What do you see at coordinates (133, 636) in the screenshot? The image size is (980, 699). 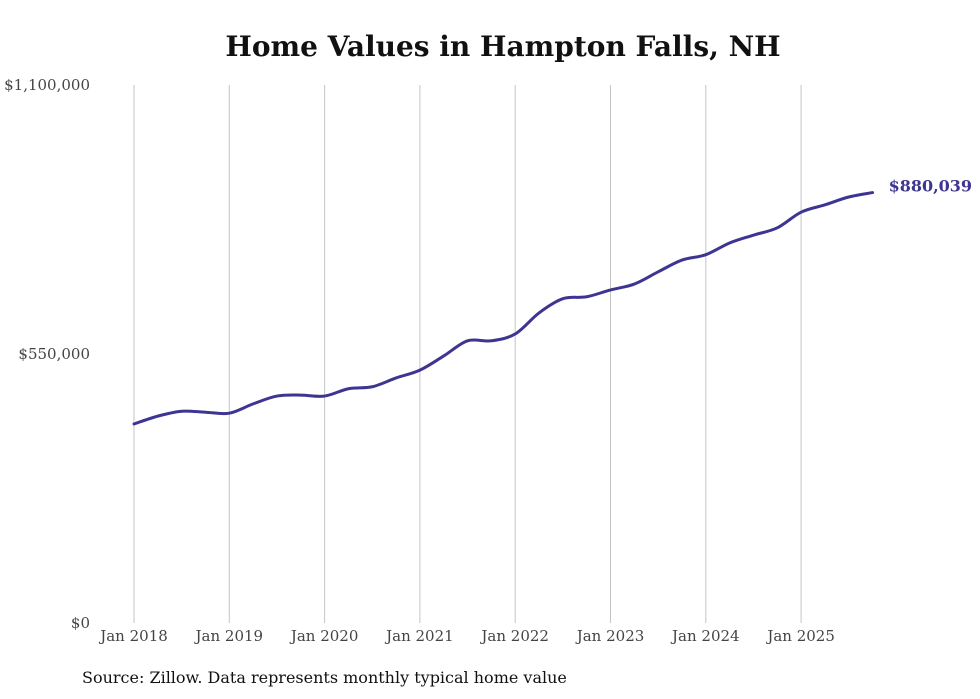 I see `x-tick-label: Jan 2018` at bounding box center [133, 636].